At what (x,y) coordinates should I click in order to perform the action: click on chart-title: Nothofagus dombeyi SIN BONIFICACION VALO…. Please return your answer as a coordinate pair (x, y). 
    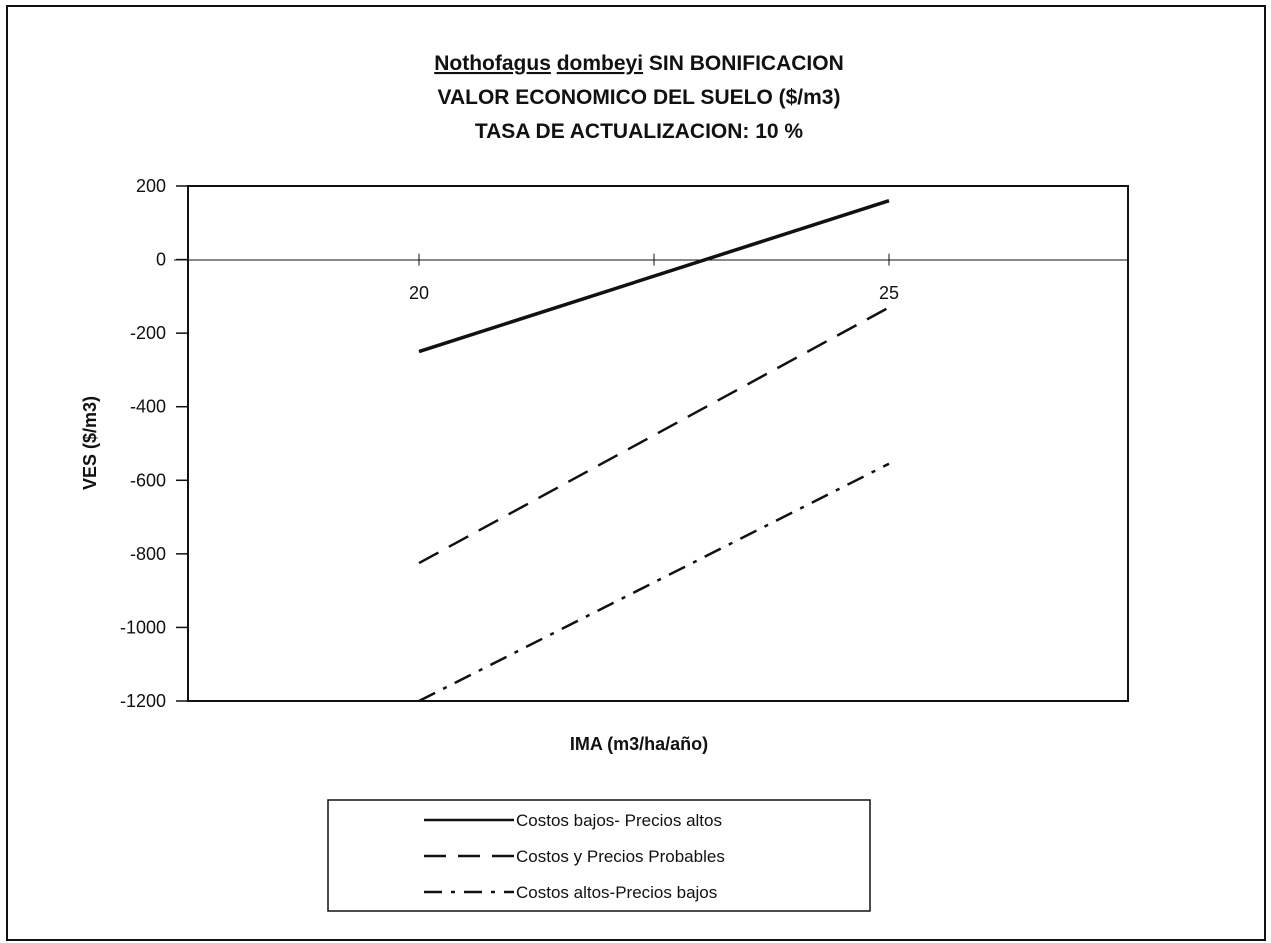
    Looking at the image, I should click on (639, 97).